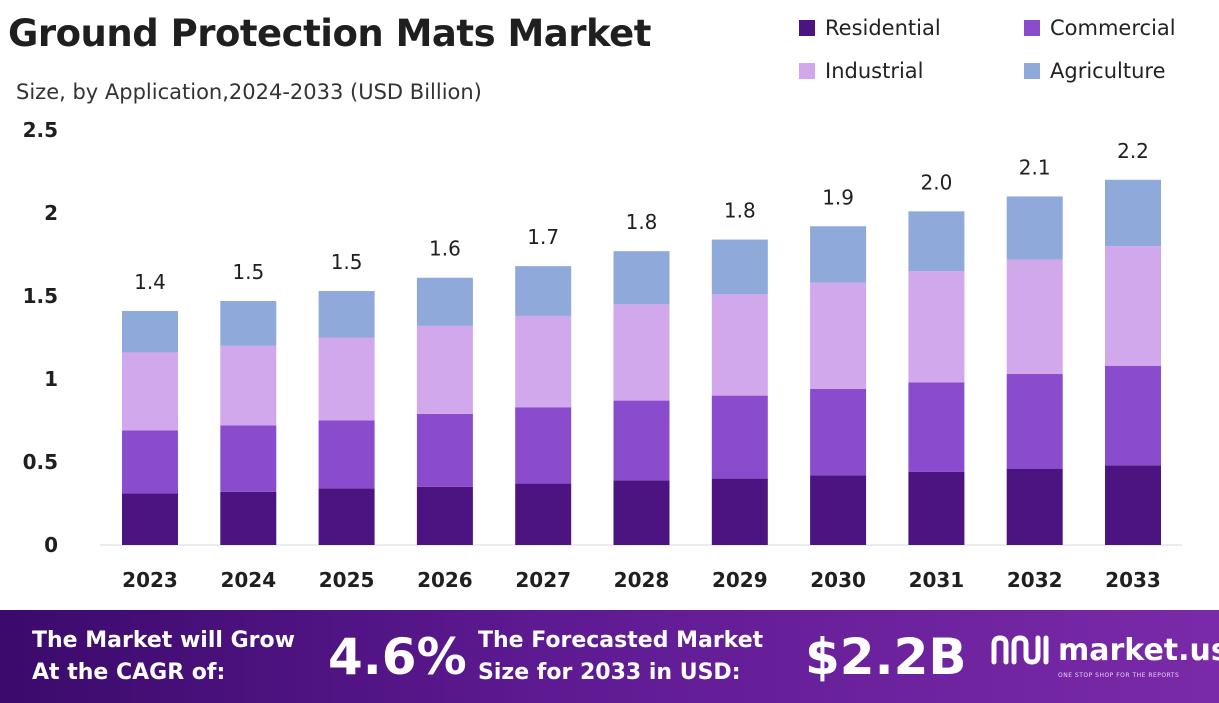 Image resolution: width=1219 pixels, height=703 pixels. What do you see at coordinates (1138, 650) in the screenshot?
I see `brand-name: market.us` at bounding box center [1138, 650].